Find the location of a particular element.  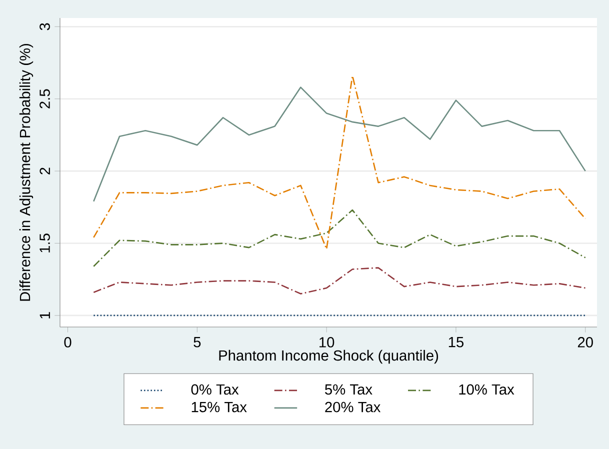

legend-label: 5% Tax is located at coordinates (348, 389).